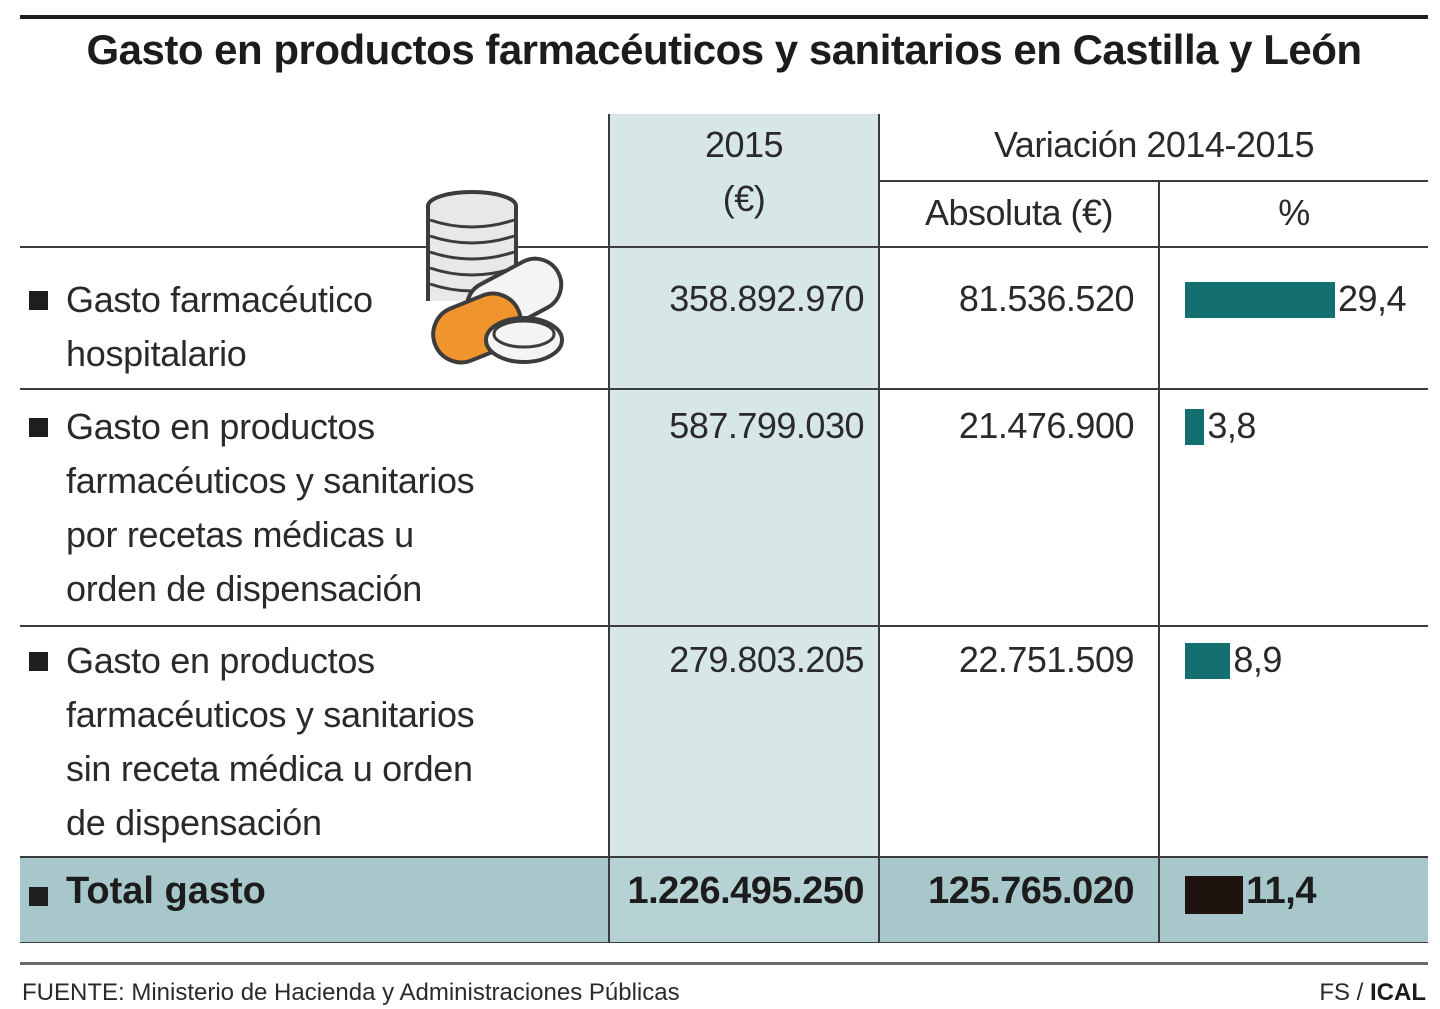 The width and height of the screenshot is (1440, 1009). I want to click on column-2015-shading, so click(744, 486).